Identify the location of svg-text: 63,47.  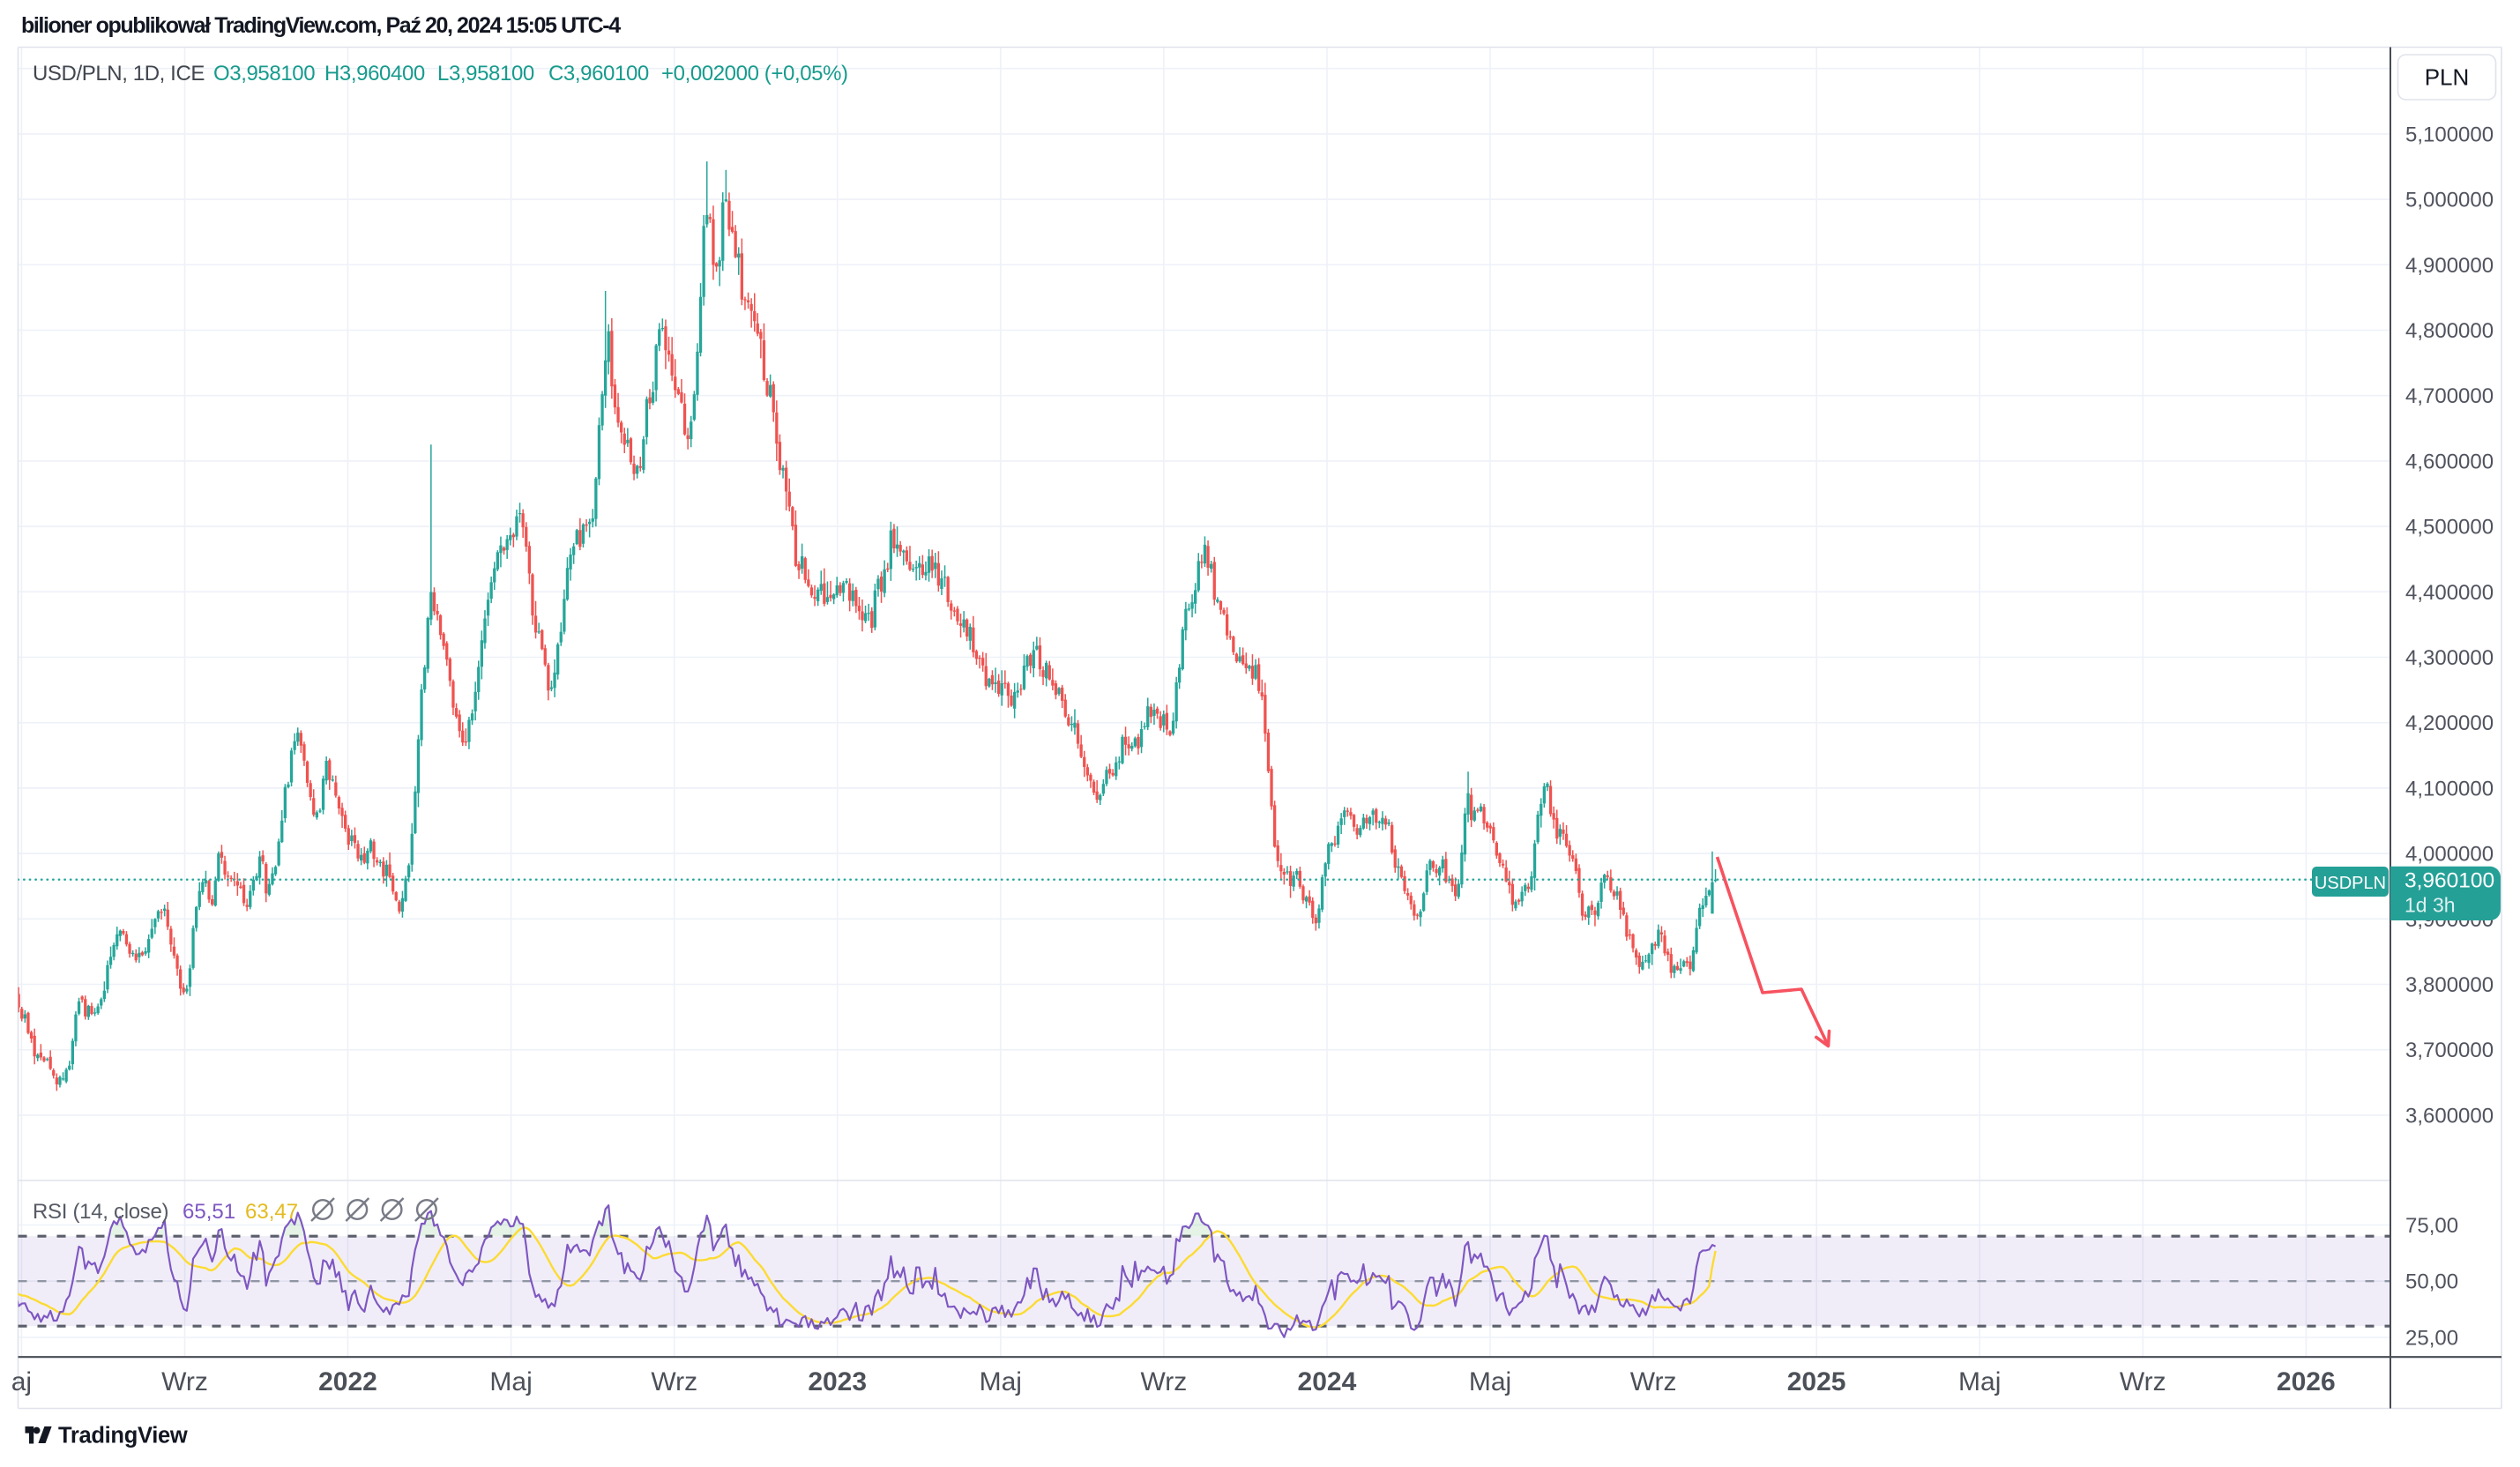
(271, 1212).